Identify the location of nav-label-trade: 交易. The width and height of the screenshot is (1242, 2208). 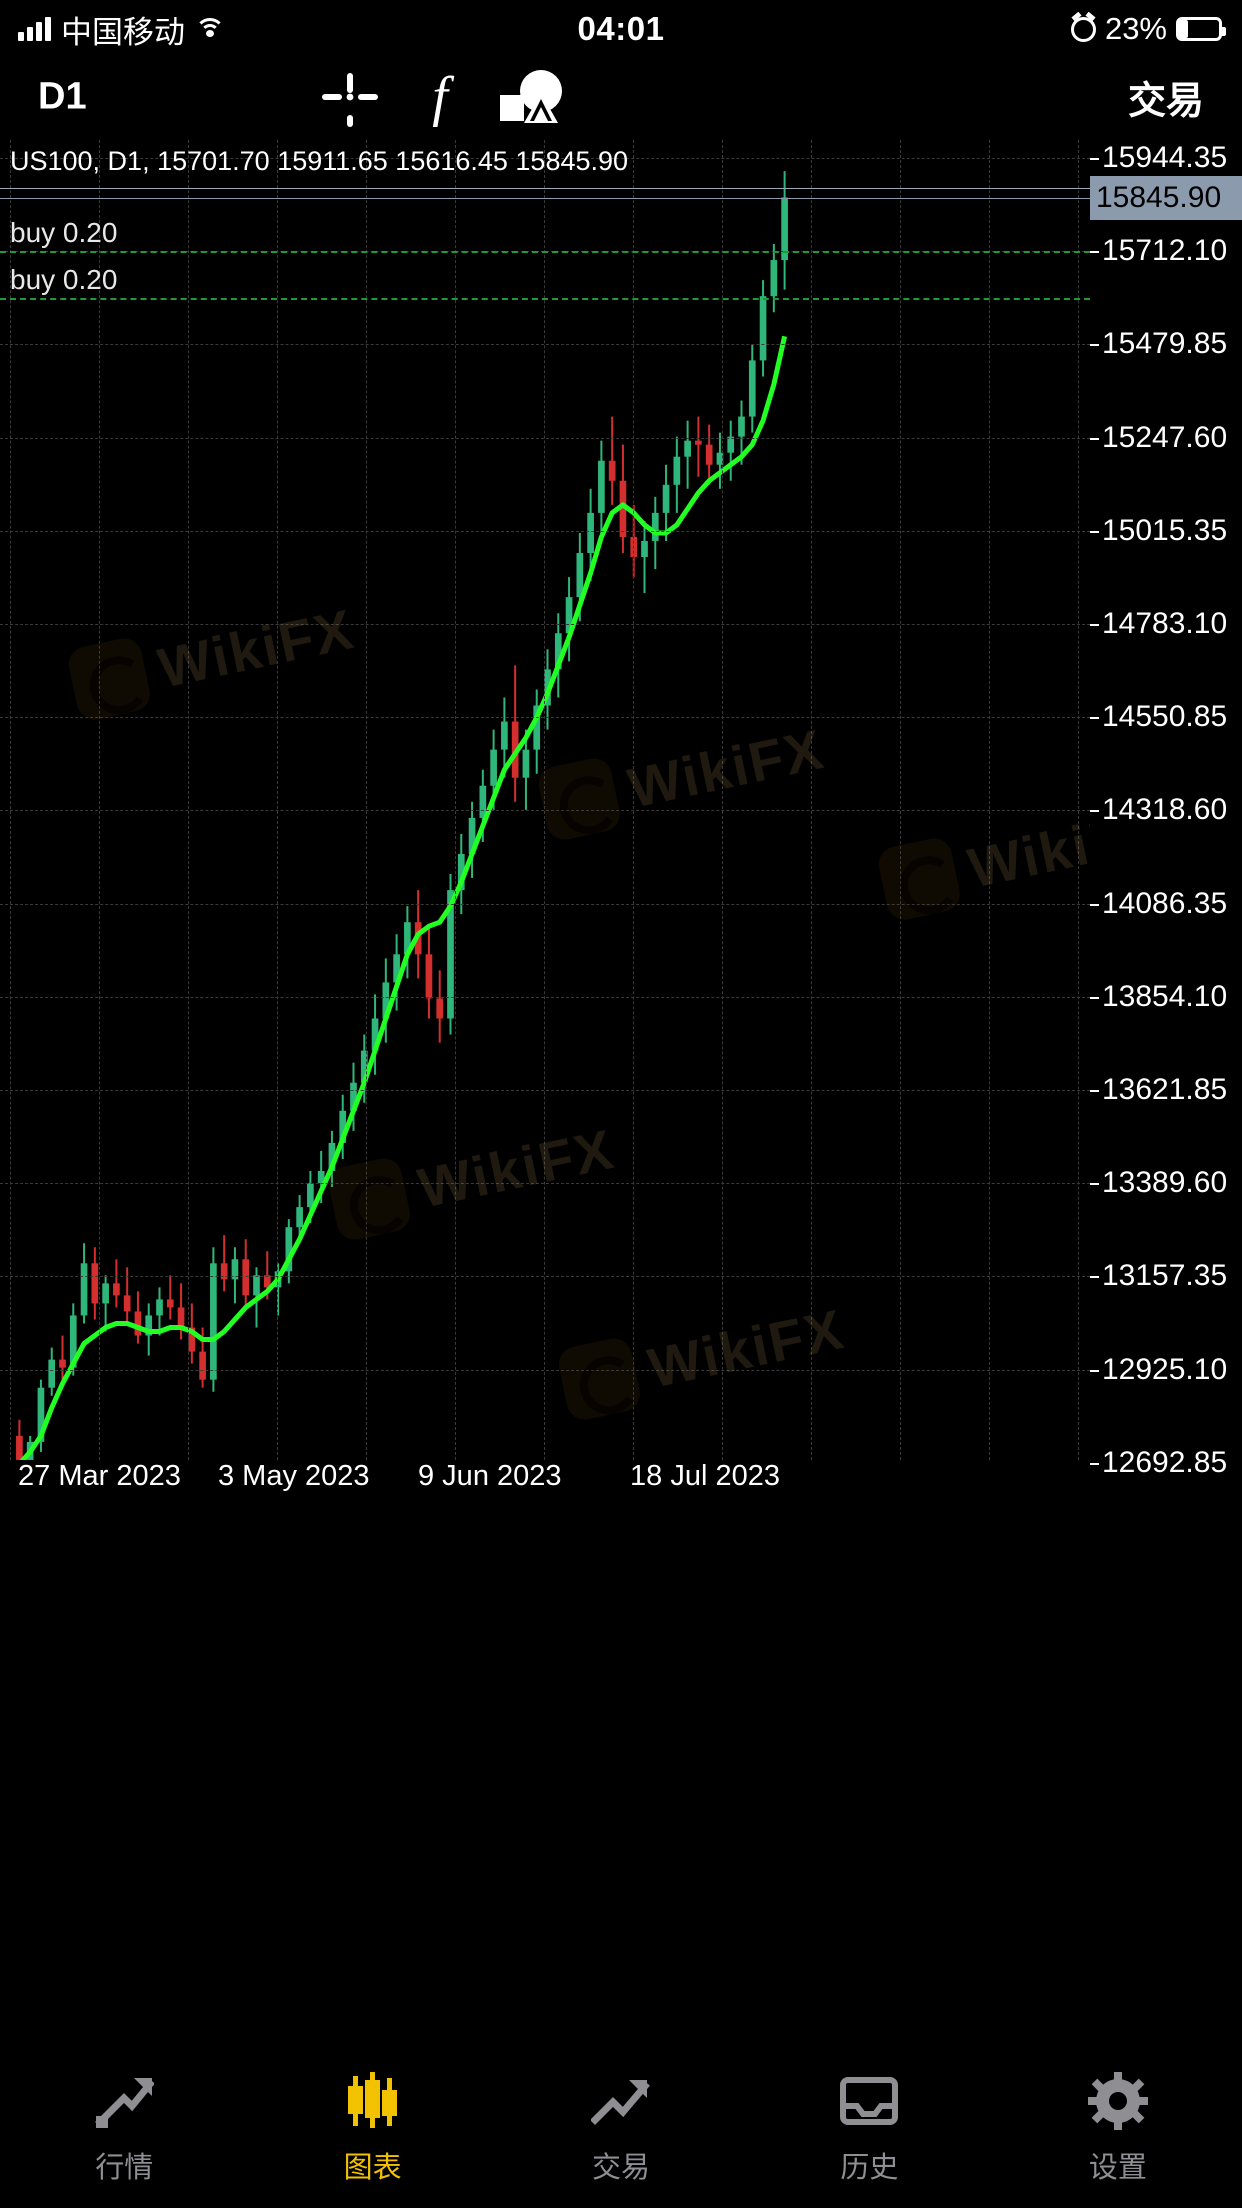
(621, 2168).